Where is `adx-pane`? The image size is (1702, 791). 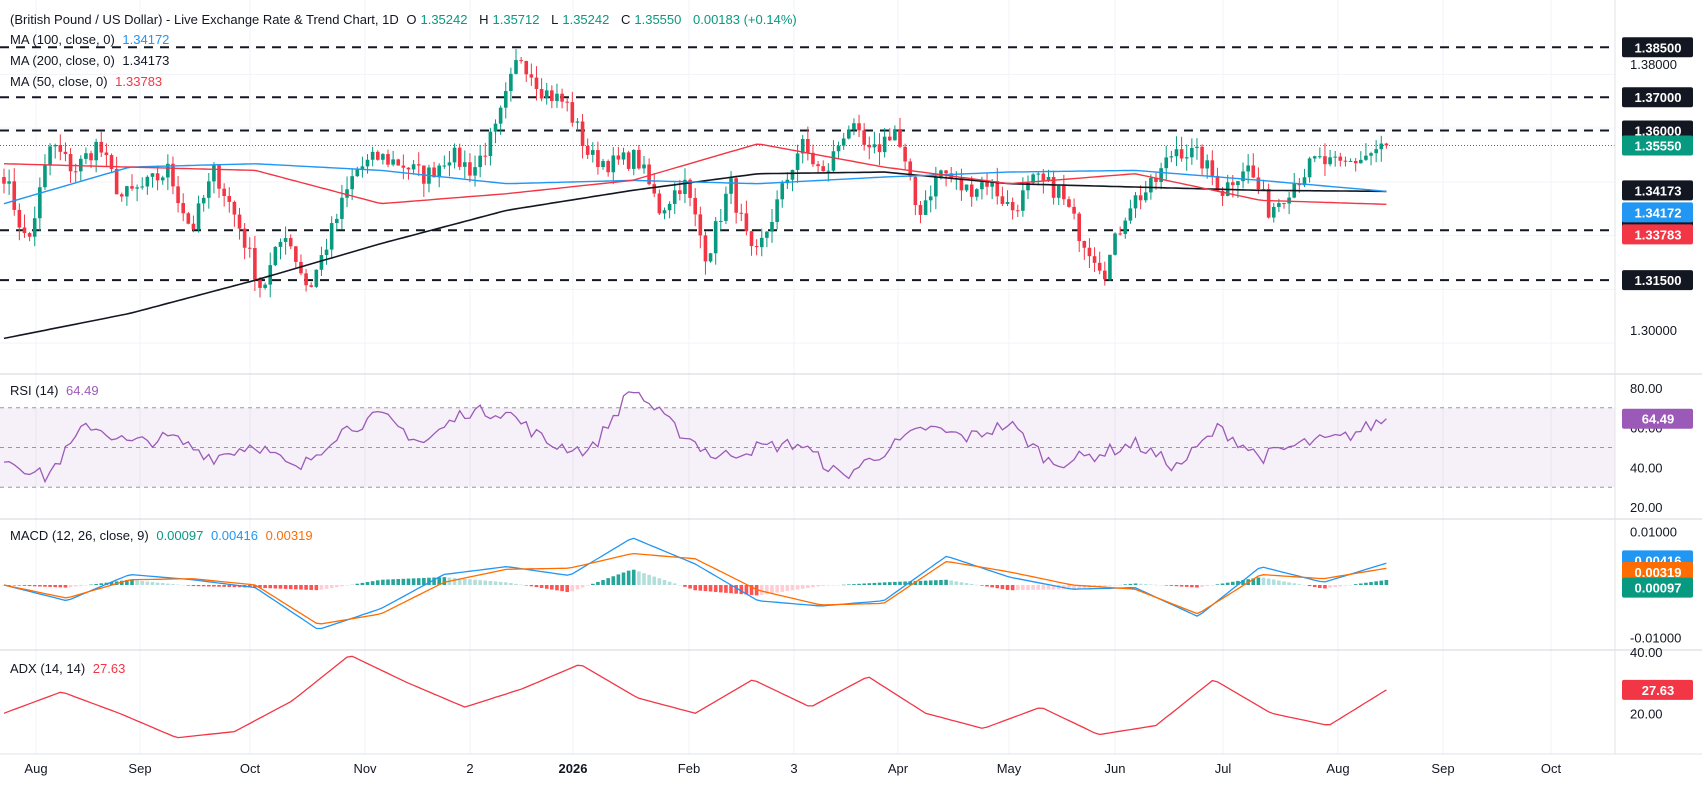 adx-pane is located at coordinates (695, 697).